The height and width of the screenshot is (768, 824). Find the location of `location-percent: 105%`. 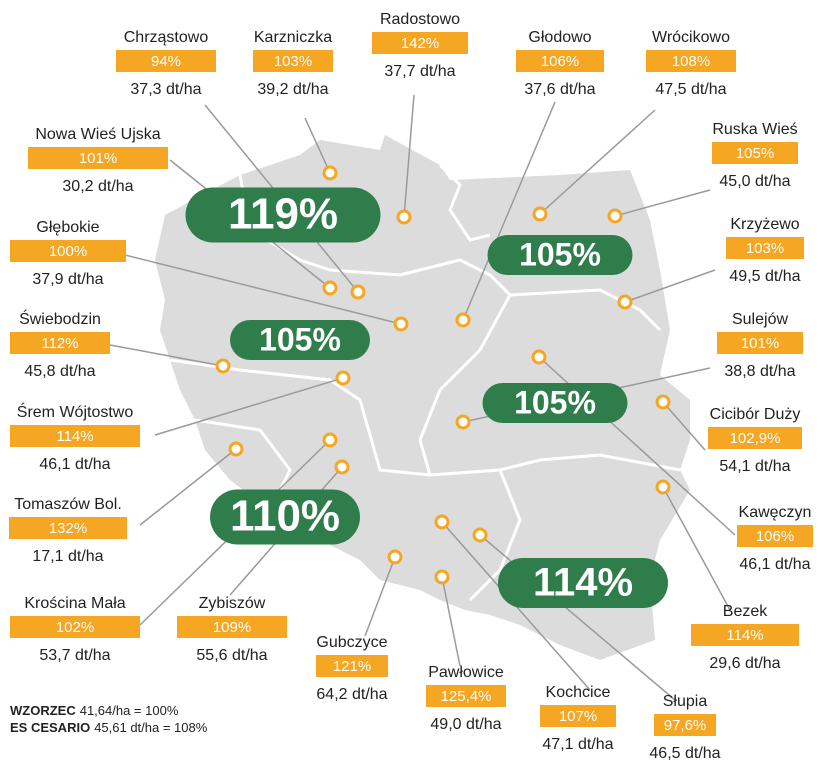

location-percent: 105% is located at coordinates (755, 153).